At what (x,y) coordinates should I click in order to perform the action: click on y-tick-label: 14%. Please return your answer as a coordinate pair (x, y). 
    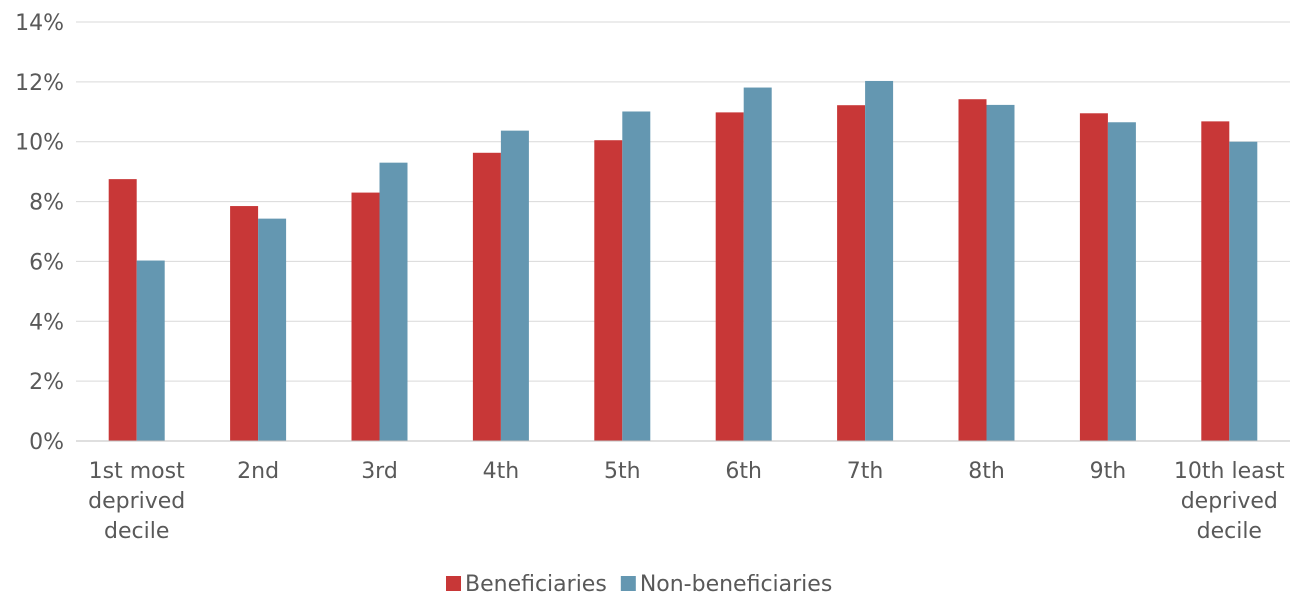
    Looking at the image, I should click on (39, 23).